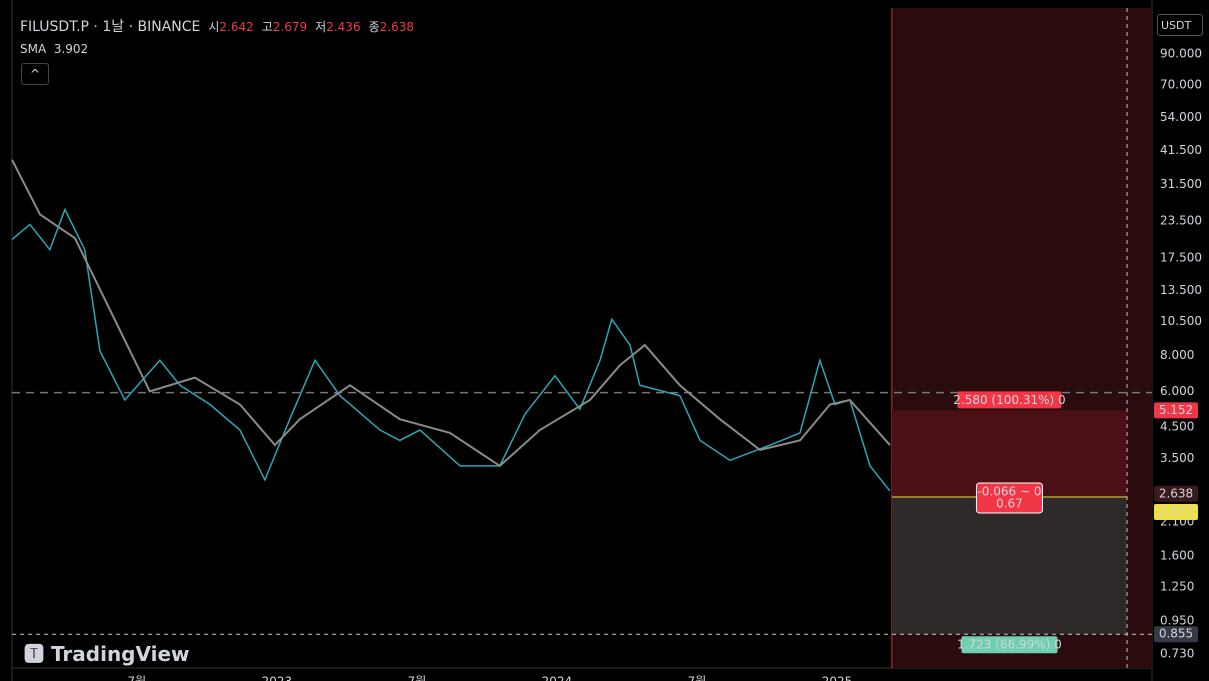 The image size is (1209, 681). I want to click on target-box, so click(1009, 400).